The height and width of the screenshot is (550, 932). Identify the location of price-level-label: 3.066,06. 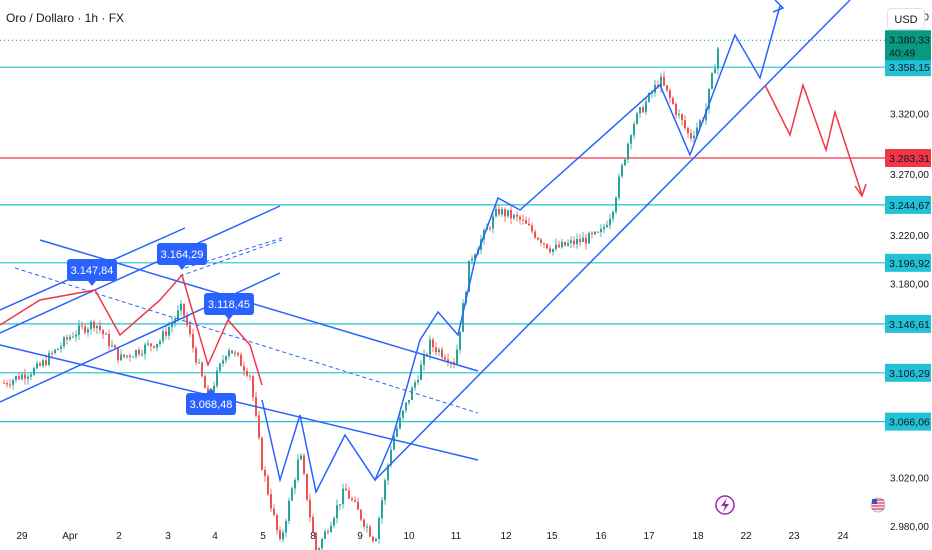
(909, 423).